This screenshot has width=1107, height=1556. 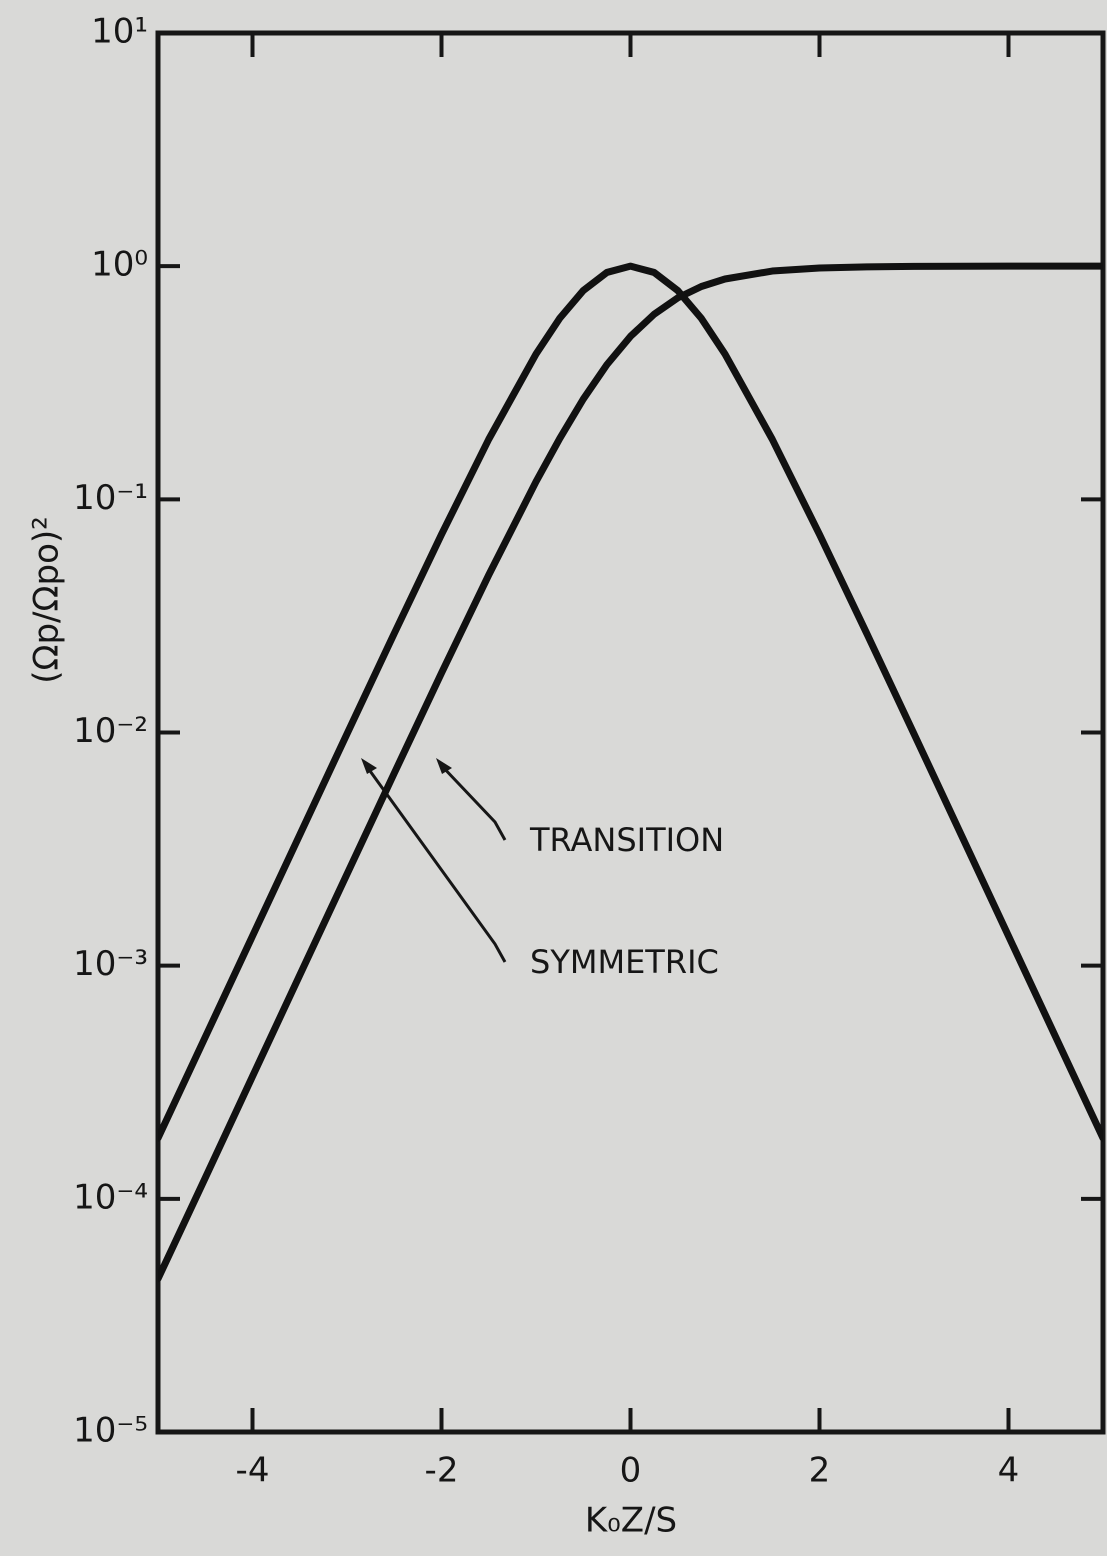 I want to click on y-tick-label: 10⁻², so click(x=110, y=731).